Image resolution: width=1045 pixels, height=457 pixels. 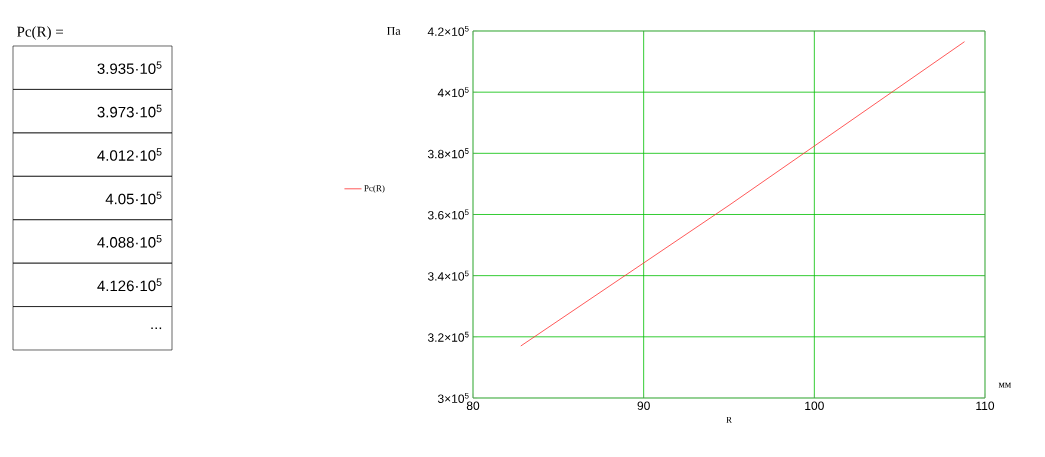 I want to click on text: 3.973·10$^{5}$, so click(x=129, y=111).